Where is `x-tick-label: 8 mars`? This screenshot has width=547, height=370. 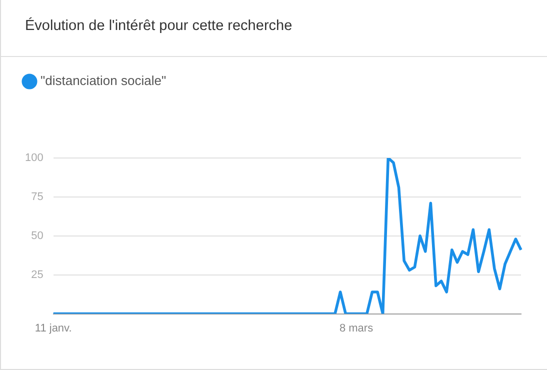
x-tick-label: 8 mars is located at coordinates (356, 328).